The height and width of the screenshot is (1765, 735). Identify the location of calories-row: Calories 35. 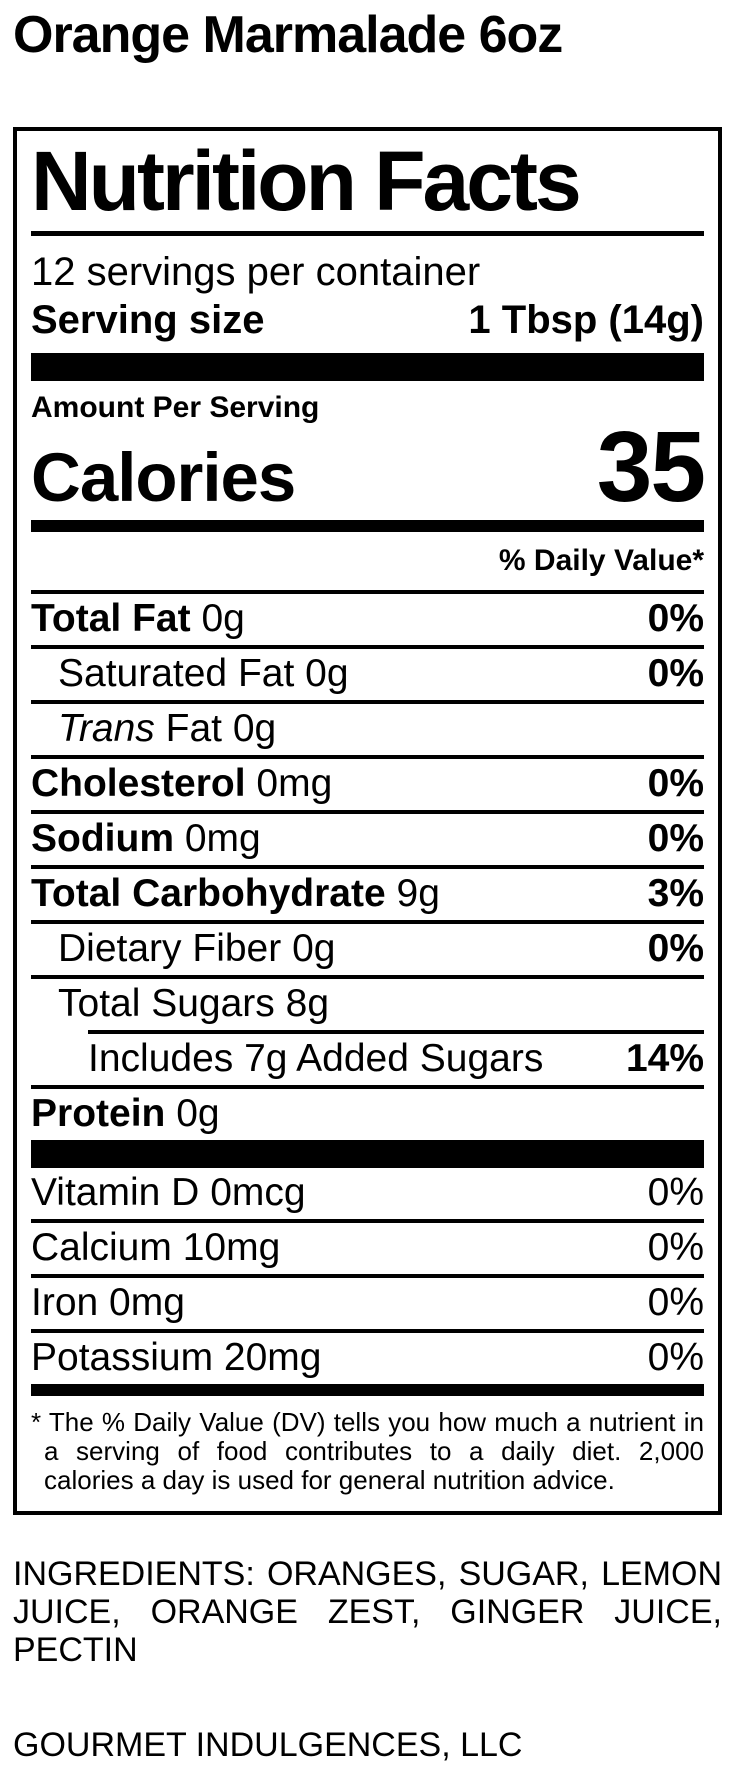
(368, 467).